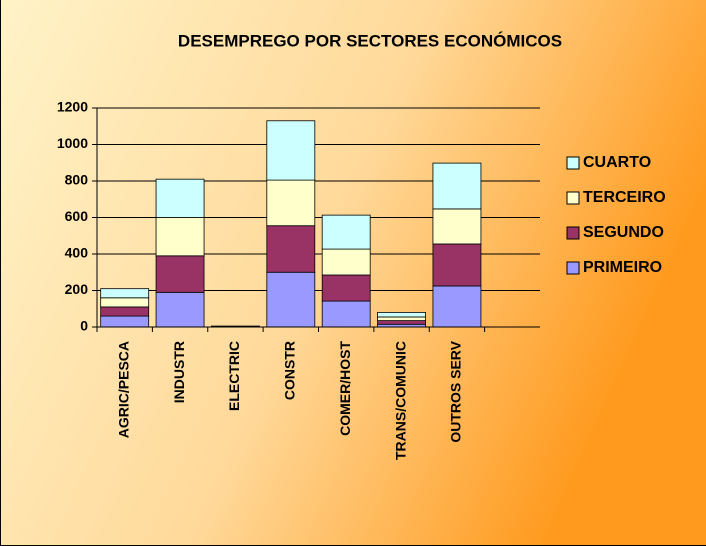 This screenshot has width=706, height=546. What do you see at coordinates (623, 232) in the screenshot?
I see `legend-label: SEGUNDO` at bounding box center [623, 232].